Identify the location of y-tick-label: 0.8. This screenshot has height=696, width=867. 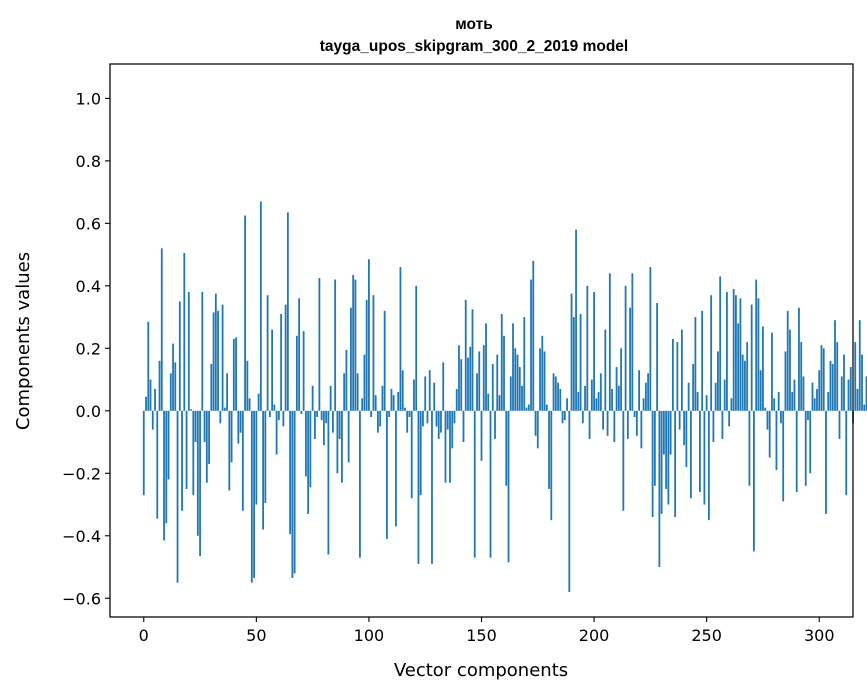
(88, 161).